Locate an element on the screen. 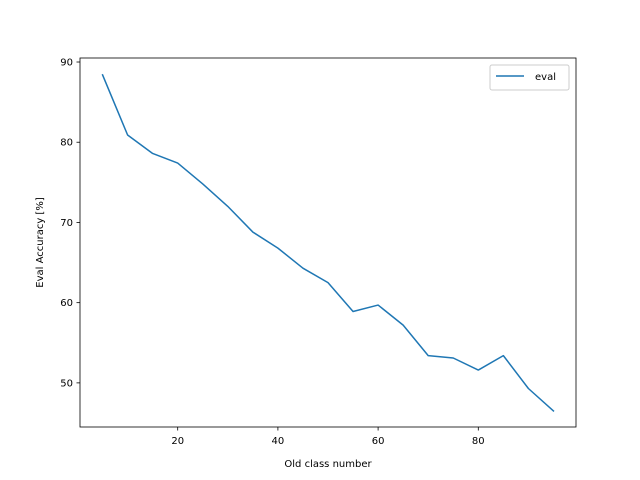  legend-label-eval: eval is located at coordinates (545, 77).